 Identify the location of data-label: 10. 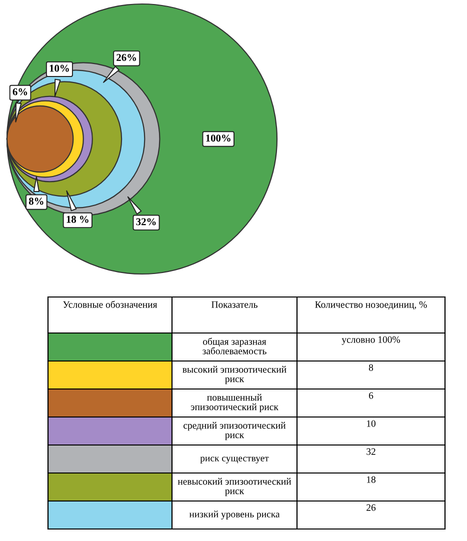
(371, 423).